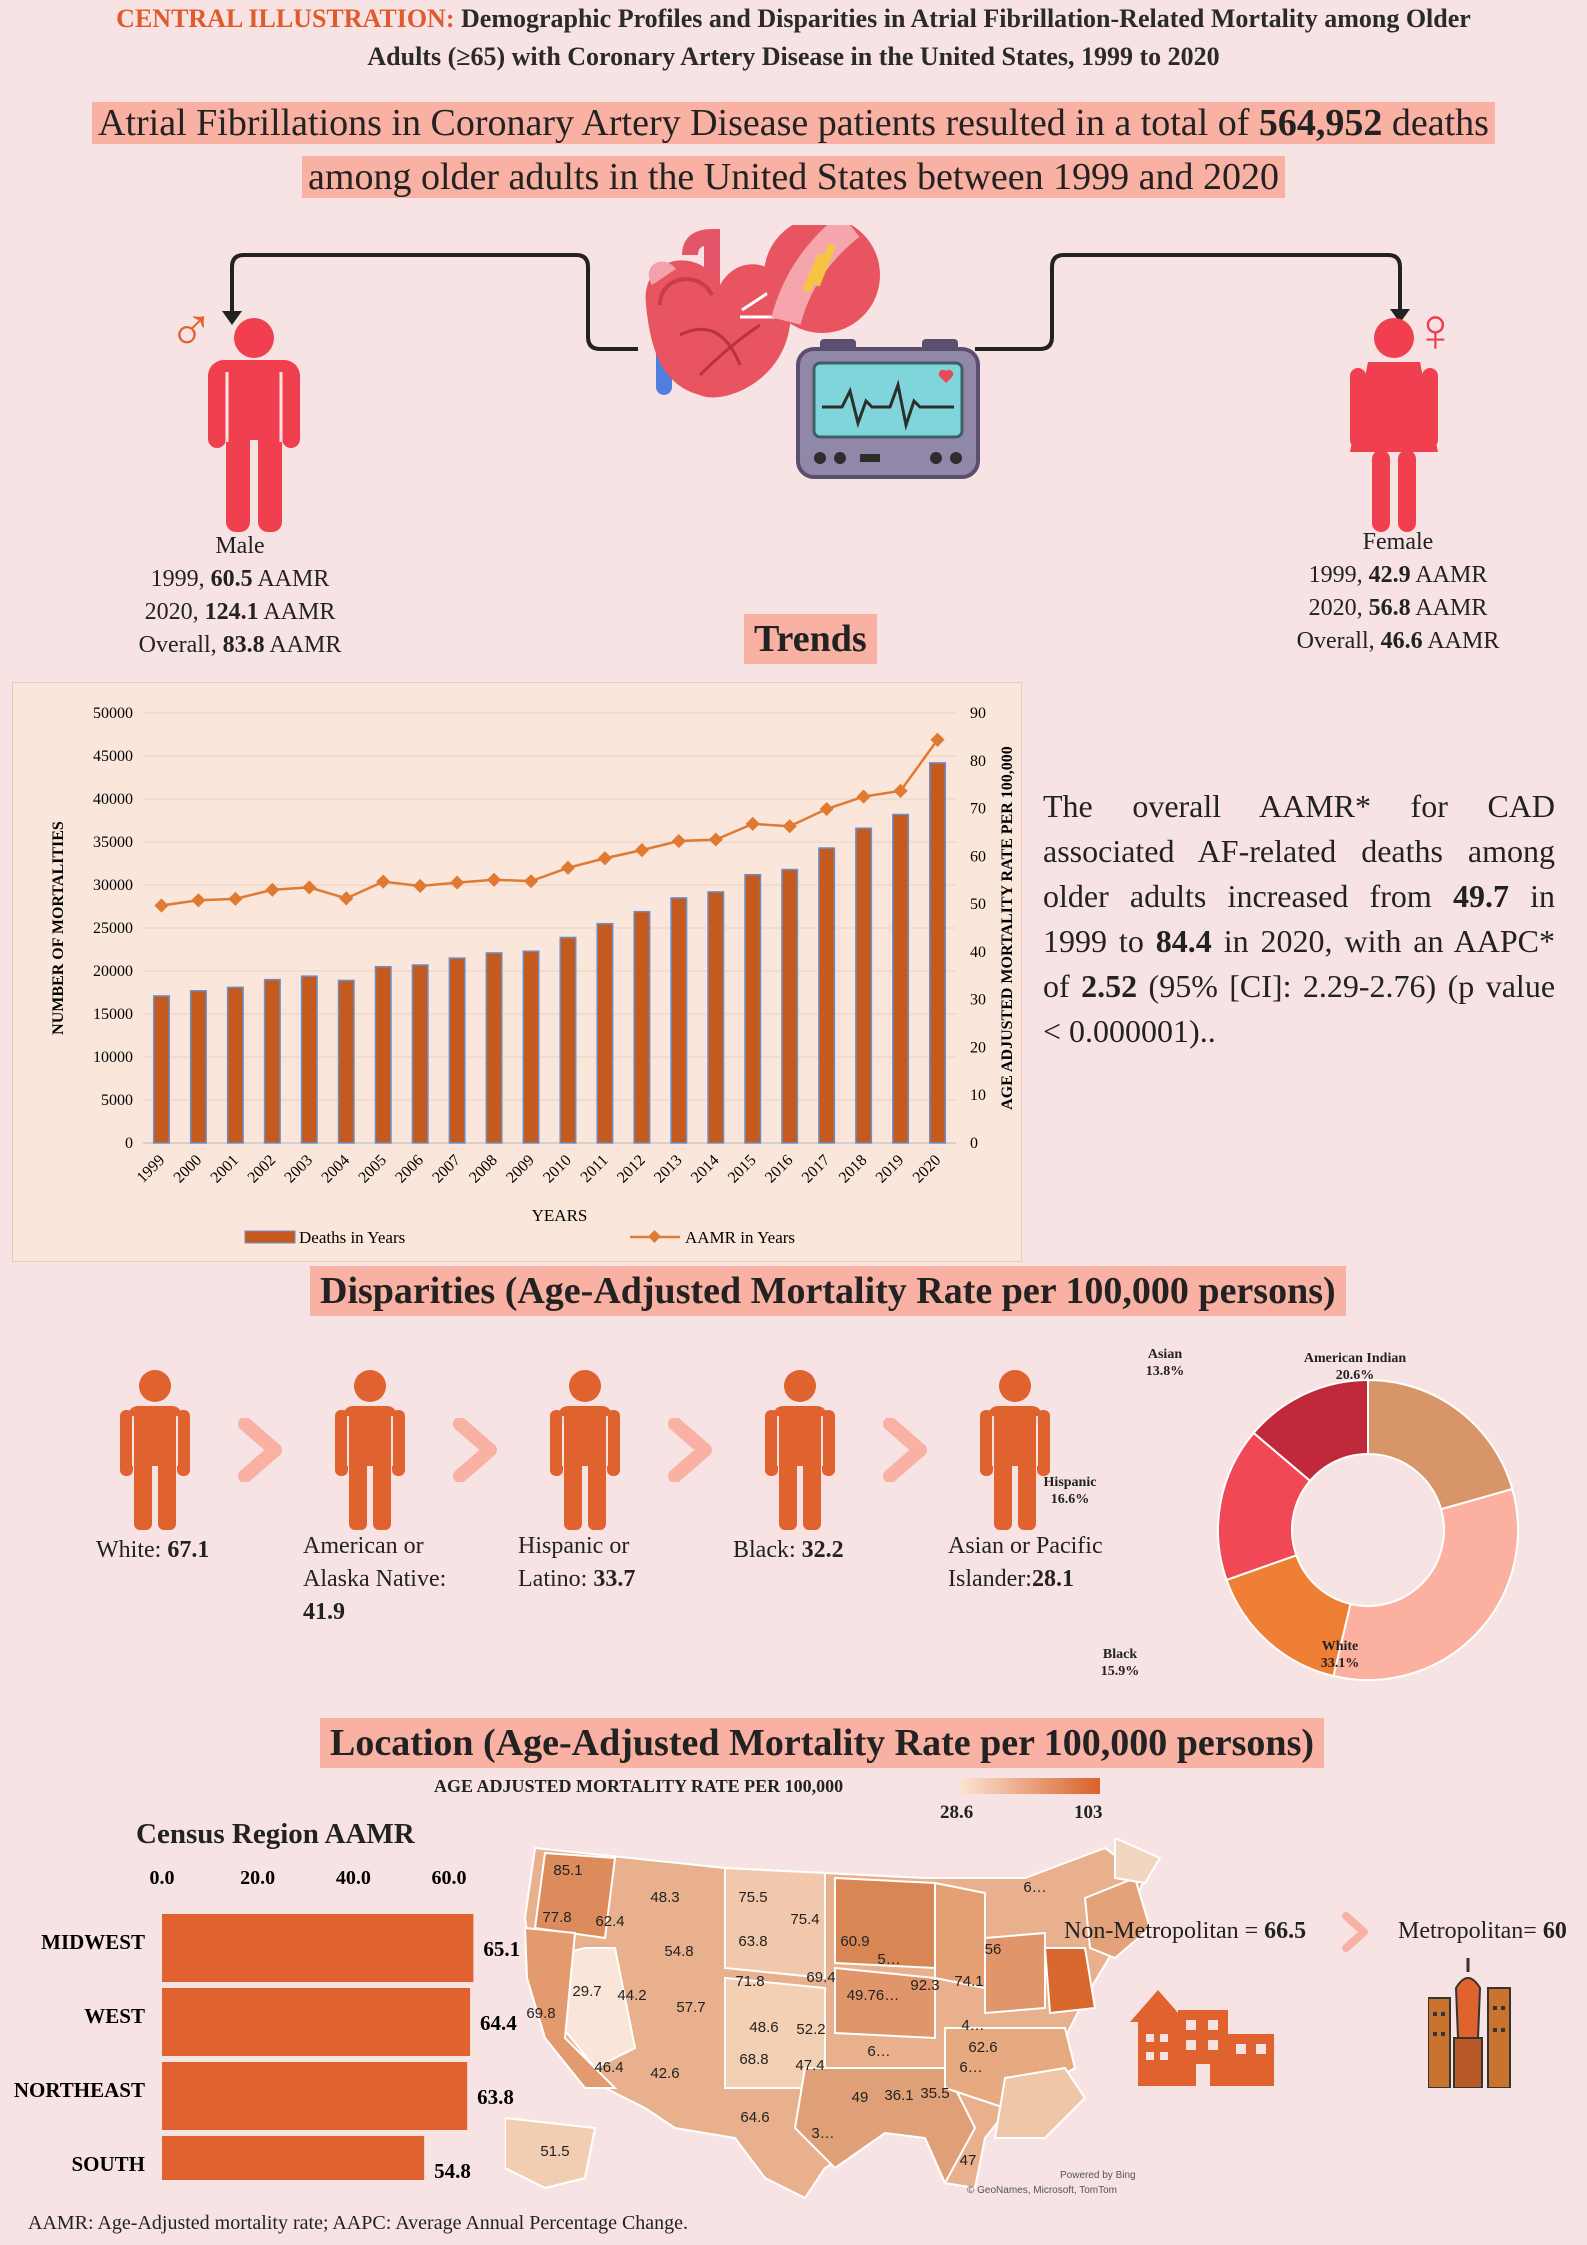 Image resolution: width=1587 pixels, height=2245 pixels. What do you see at coordinates (752, 1941) in the screenshot?
I see `map-state-value: 63.8` at bounding box center [752, 1941].